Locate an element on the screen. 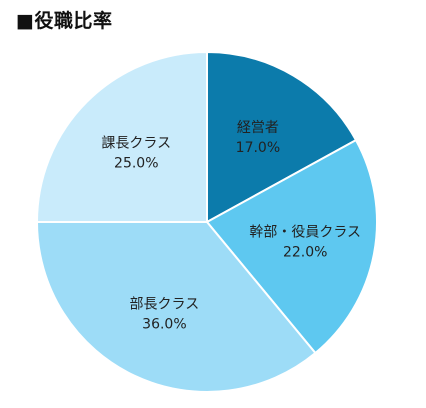 The image size is (426, 408). slice-value-label: 17.0% is located at coordinates (258, 148).